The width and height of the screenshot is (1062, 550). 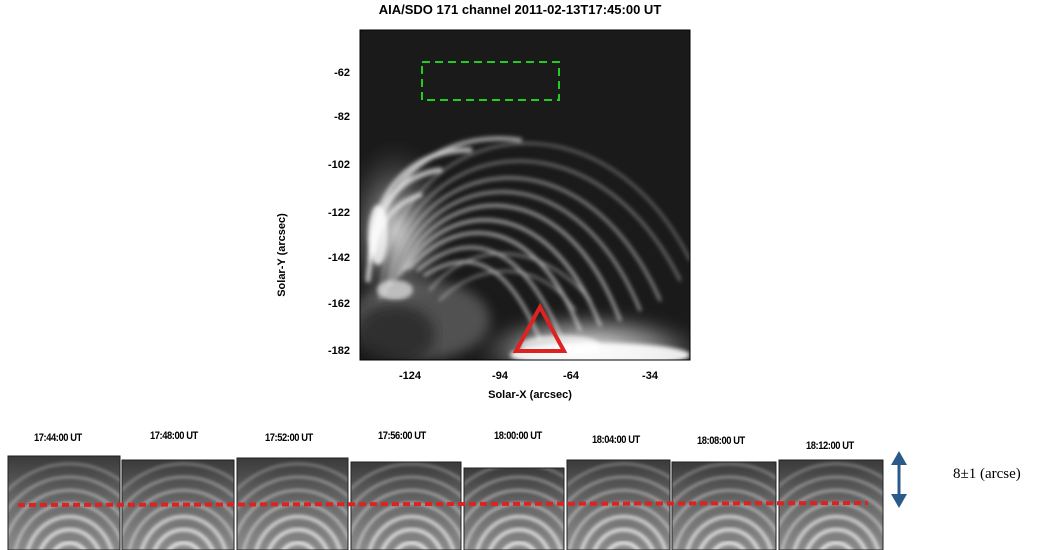 What do you see at coordinates (500, 376) in the screenshot?
I see `x-tick: -94` at bounding box center [500, 376].